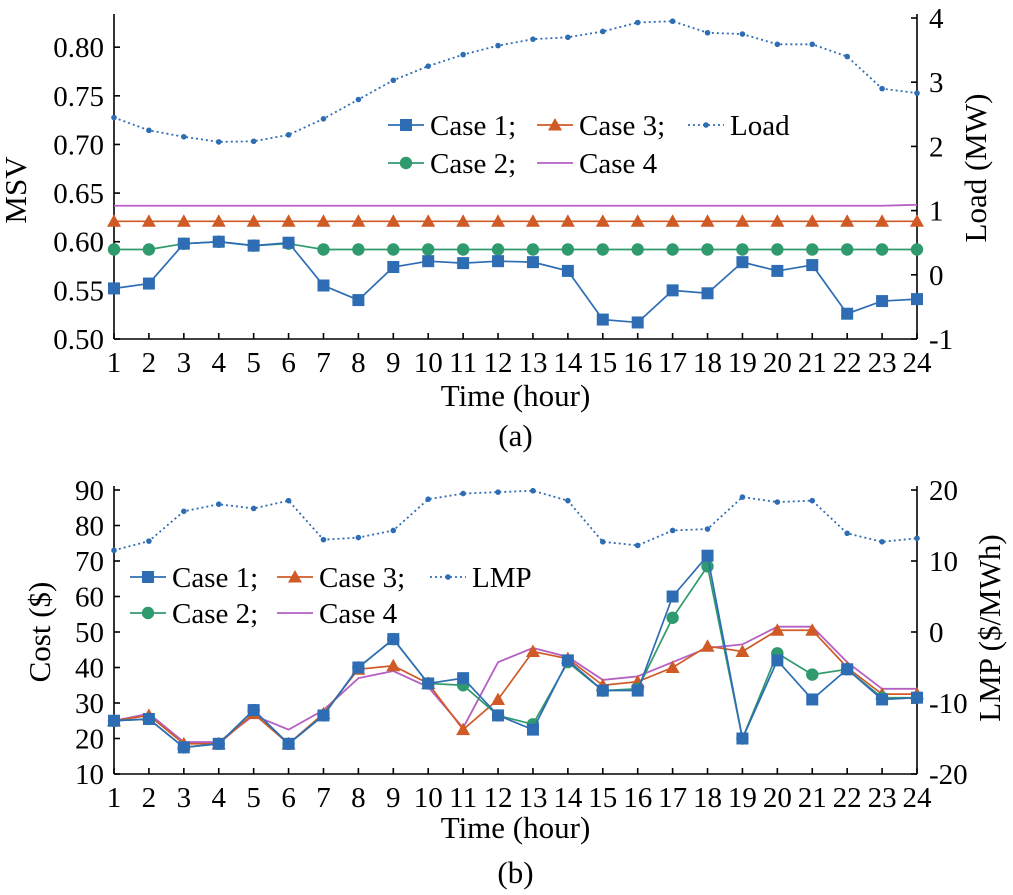 This screenshot has height=895, width=1013. I want to click on y2-tick-label: 2, so click(936, 147).